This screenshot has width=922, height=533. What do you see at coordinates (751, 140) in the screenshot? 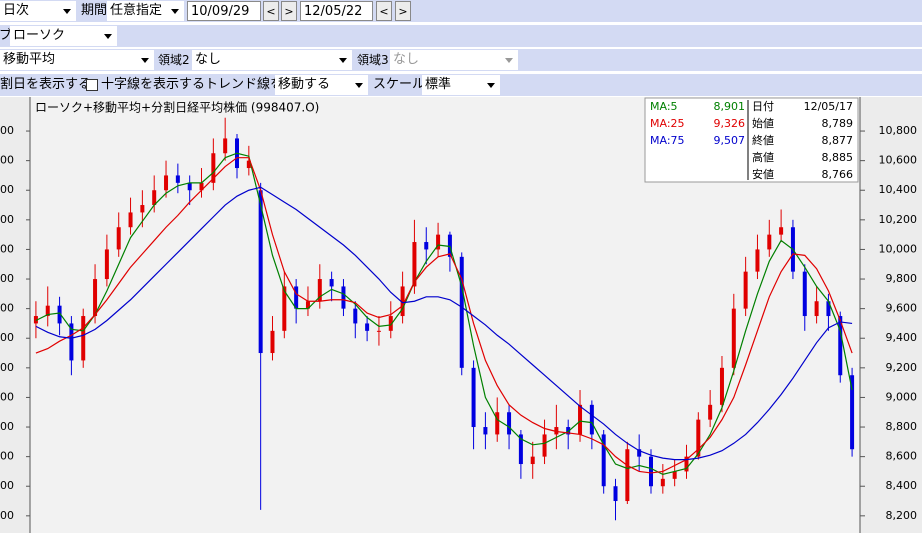
I see `info-panel` at bounding box center [751, 140].